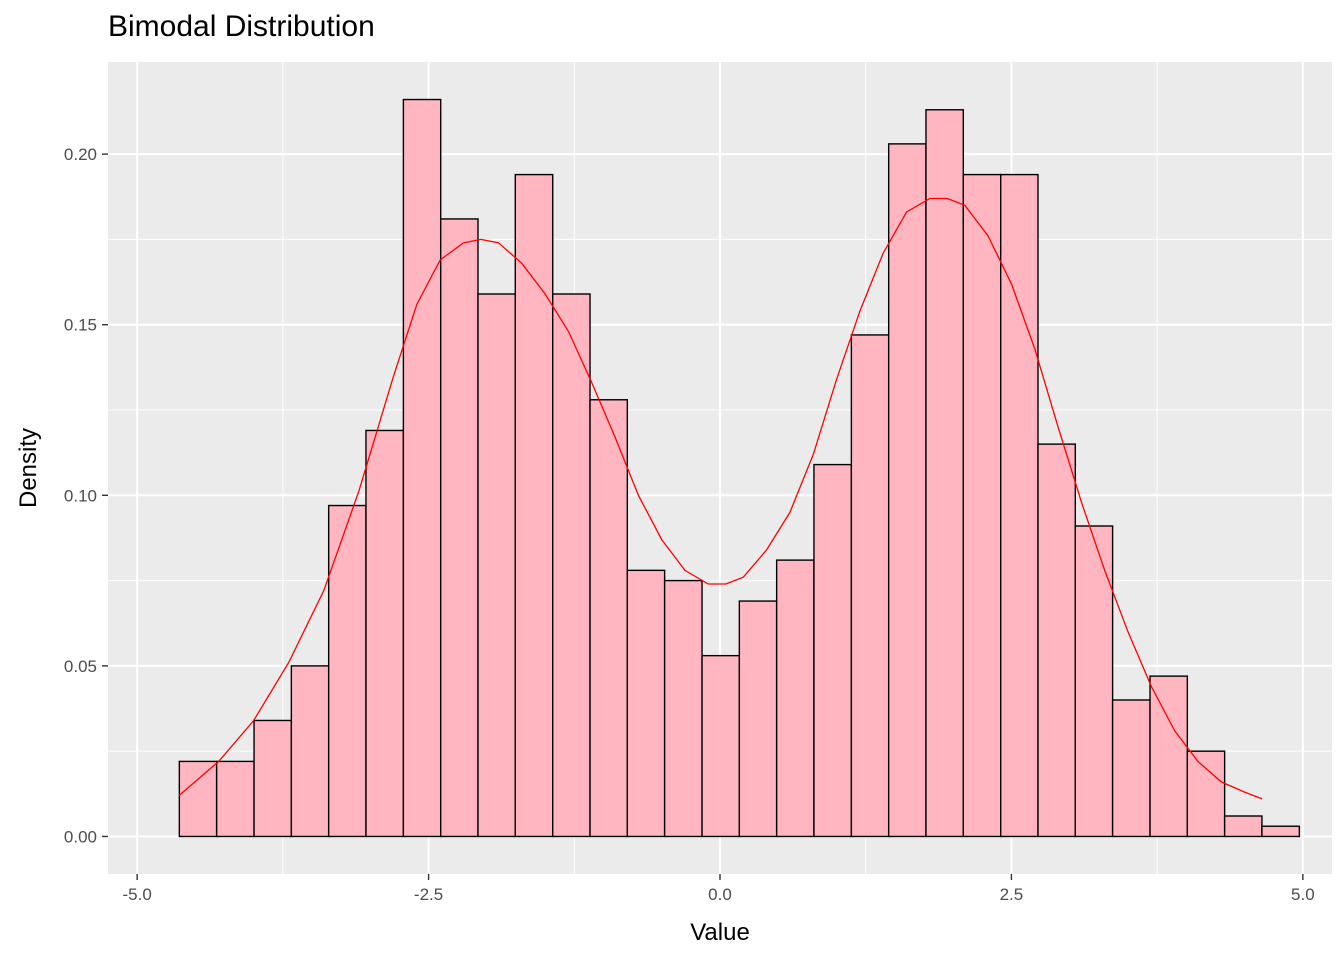 The height and width of the screenshot is (960, 1344). Describe the element at coordinates (241, 26) in the screenshot. I see `chart-title: Bimodal Distribution` at that location.